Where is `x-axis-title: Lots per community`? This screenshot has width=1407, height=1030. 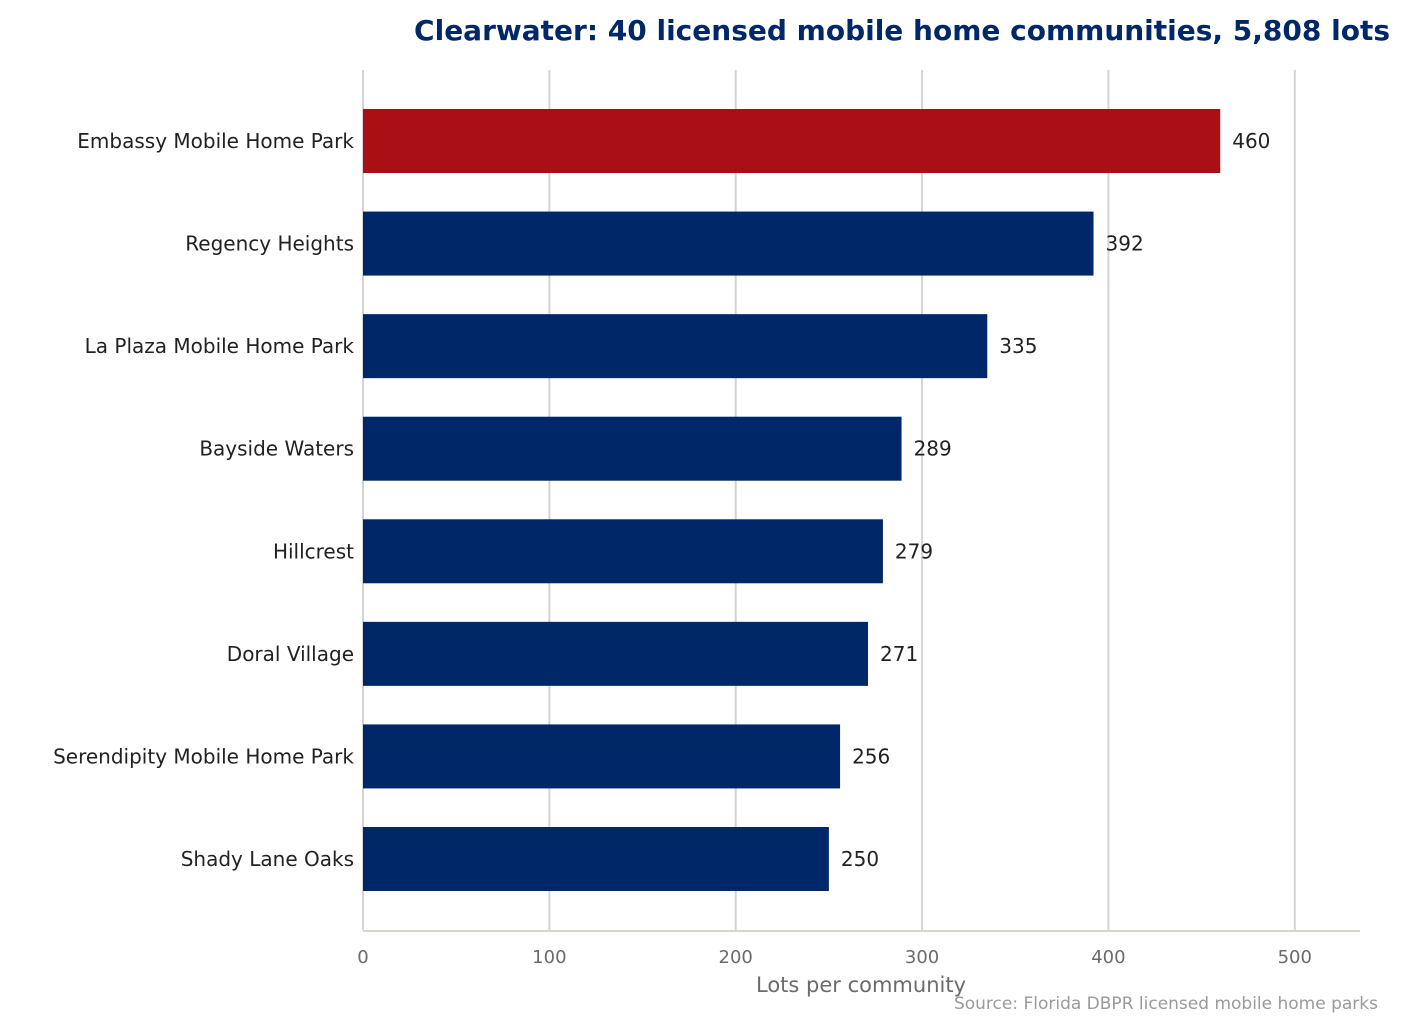
x-axis-title: Lots per community is located at coordinates (861, 985).